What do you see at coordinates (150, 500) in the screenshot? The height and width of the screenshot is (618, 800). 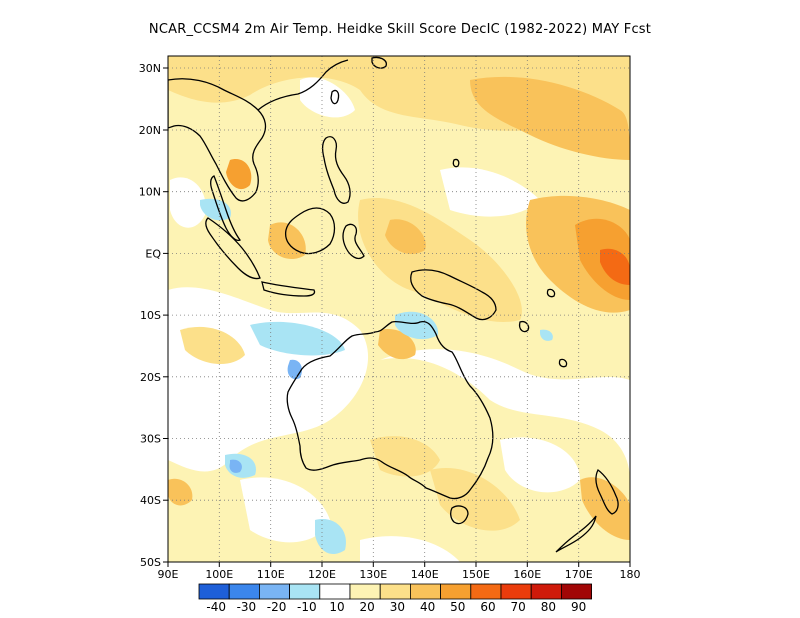 I see `lat-tick-label: 40S` at bounding box center [150, 500].